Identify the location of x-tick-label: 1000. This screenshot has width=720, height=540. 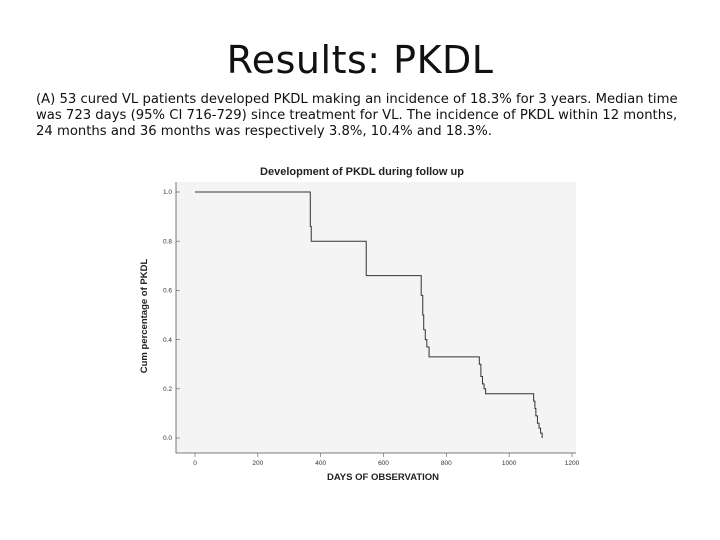
(509, 463).